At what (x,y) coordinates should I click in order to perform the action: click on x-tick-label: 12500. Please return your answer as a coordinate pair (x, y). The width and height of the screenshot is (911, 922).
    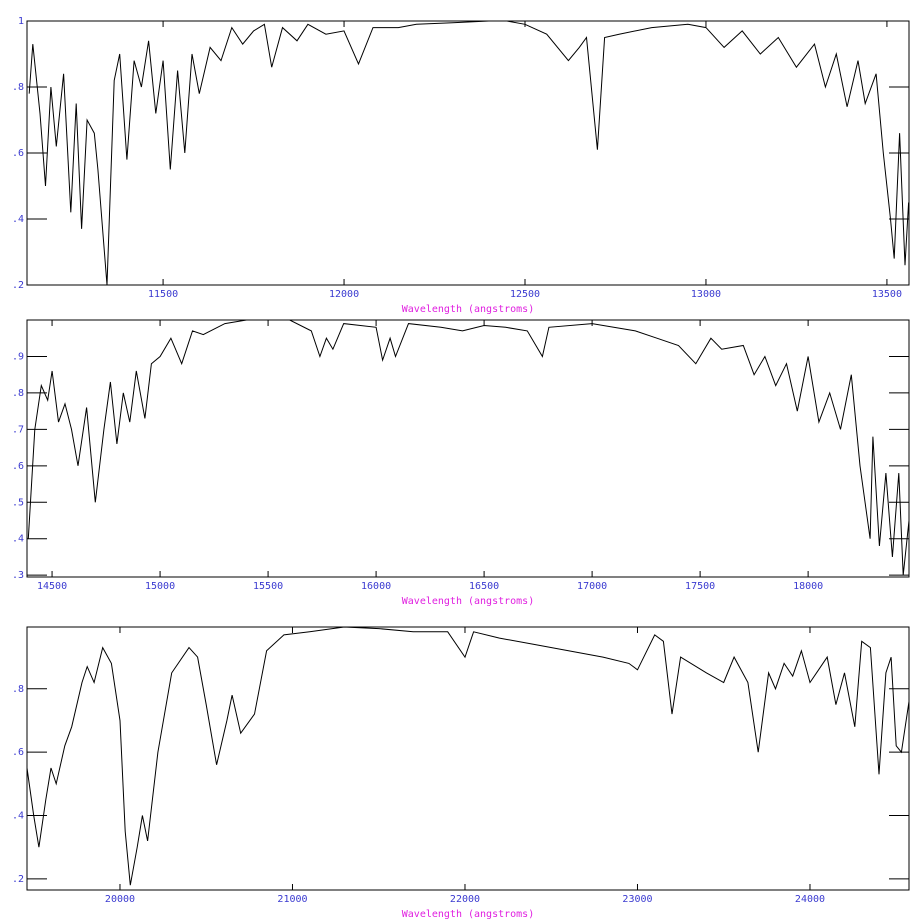
    Looking at the image, I should click on (525, 294).